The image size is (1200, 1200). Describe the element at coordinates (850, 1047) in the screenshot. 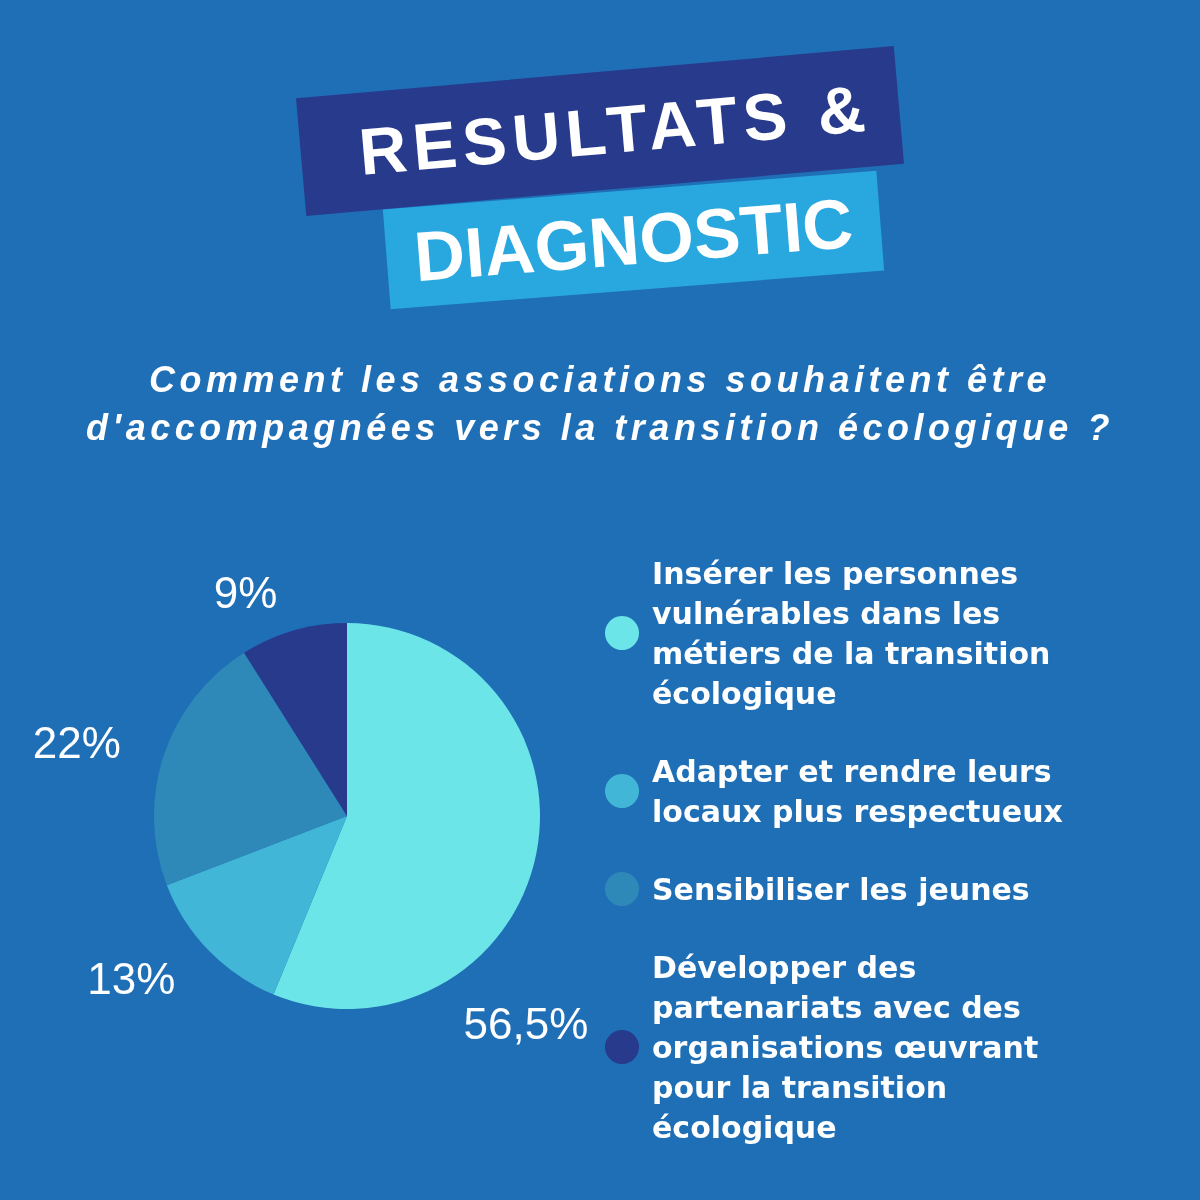

I see `legend-label: Développer des partenariats avec des organisations œuvrant pour la transition écologique` at that location.